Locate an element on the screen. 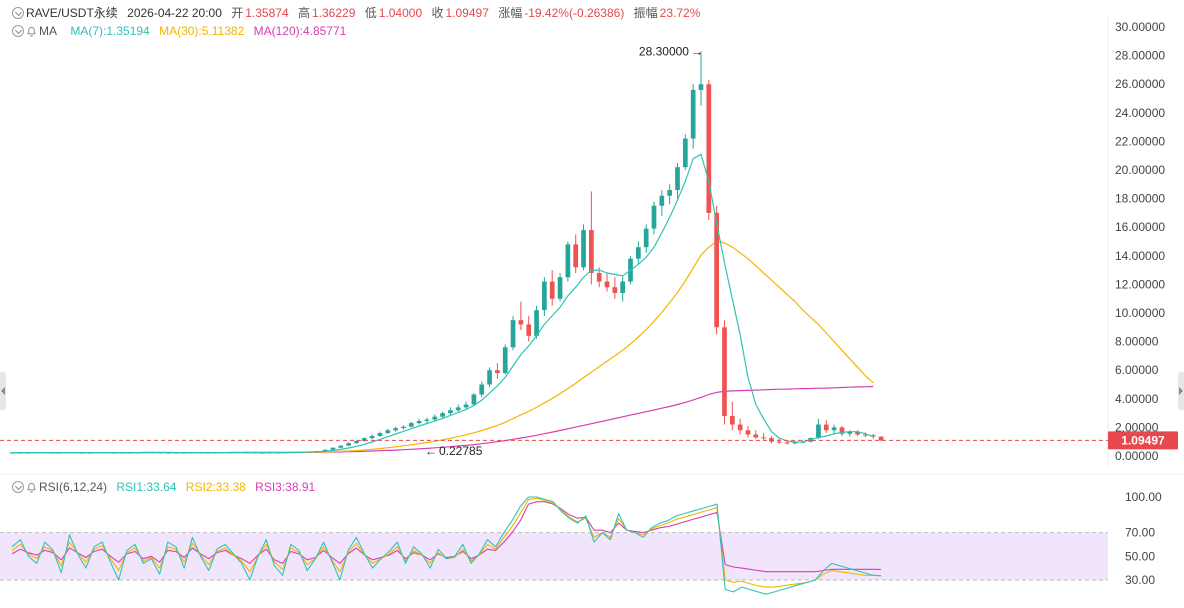 The image size is (1184, 608). high-value: 1.36229 is located at coordinates (334, 13).